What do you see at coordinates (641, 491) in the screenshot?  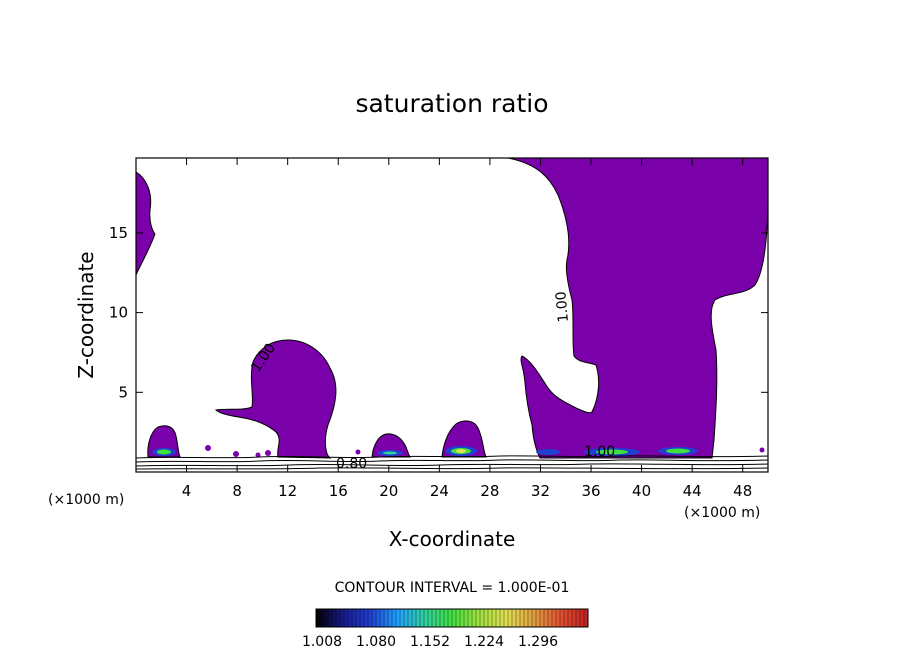 I see `x-tick-label: 40` at bounding box center [641, 491].